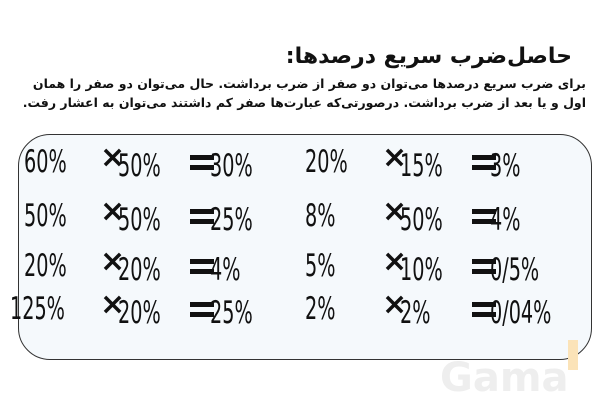 The height and width of the screenshot is (401, 600). Describe the element at coordinates (515, 270) in the screenshot. I see `result: 0/5%` at that location.